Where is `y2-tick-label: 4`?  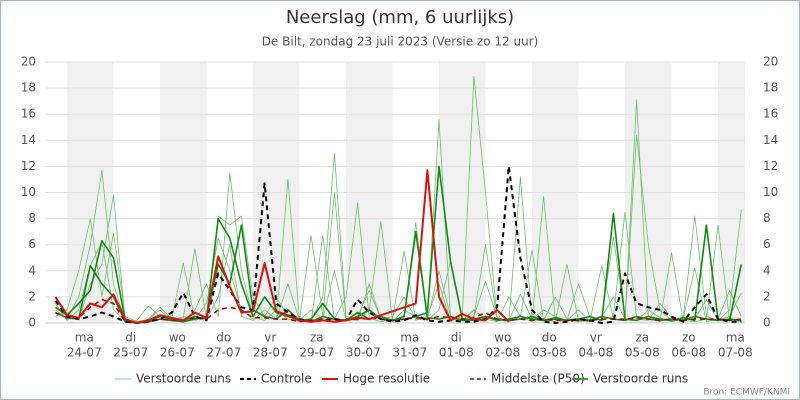
y2-tick-label: 4 is located at coordinates (767, 270).